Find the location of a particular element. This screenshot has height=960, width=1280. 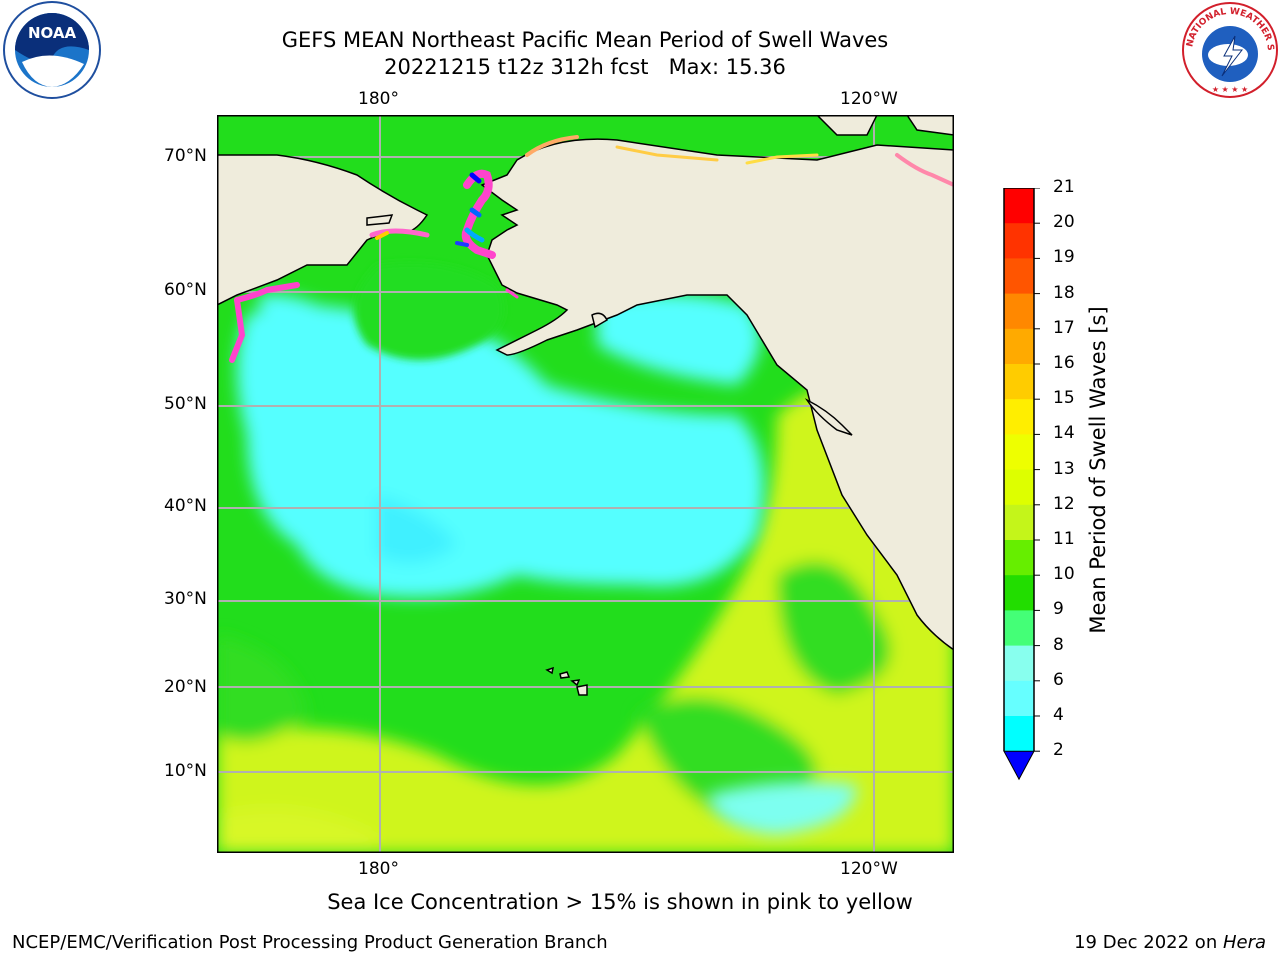

colorbar-tick-label: 12 is located at coordinates (1064, 503).